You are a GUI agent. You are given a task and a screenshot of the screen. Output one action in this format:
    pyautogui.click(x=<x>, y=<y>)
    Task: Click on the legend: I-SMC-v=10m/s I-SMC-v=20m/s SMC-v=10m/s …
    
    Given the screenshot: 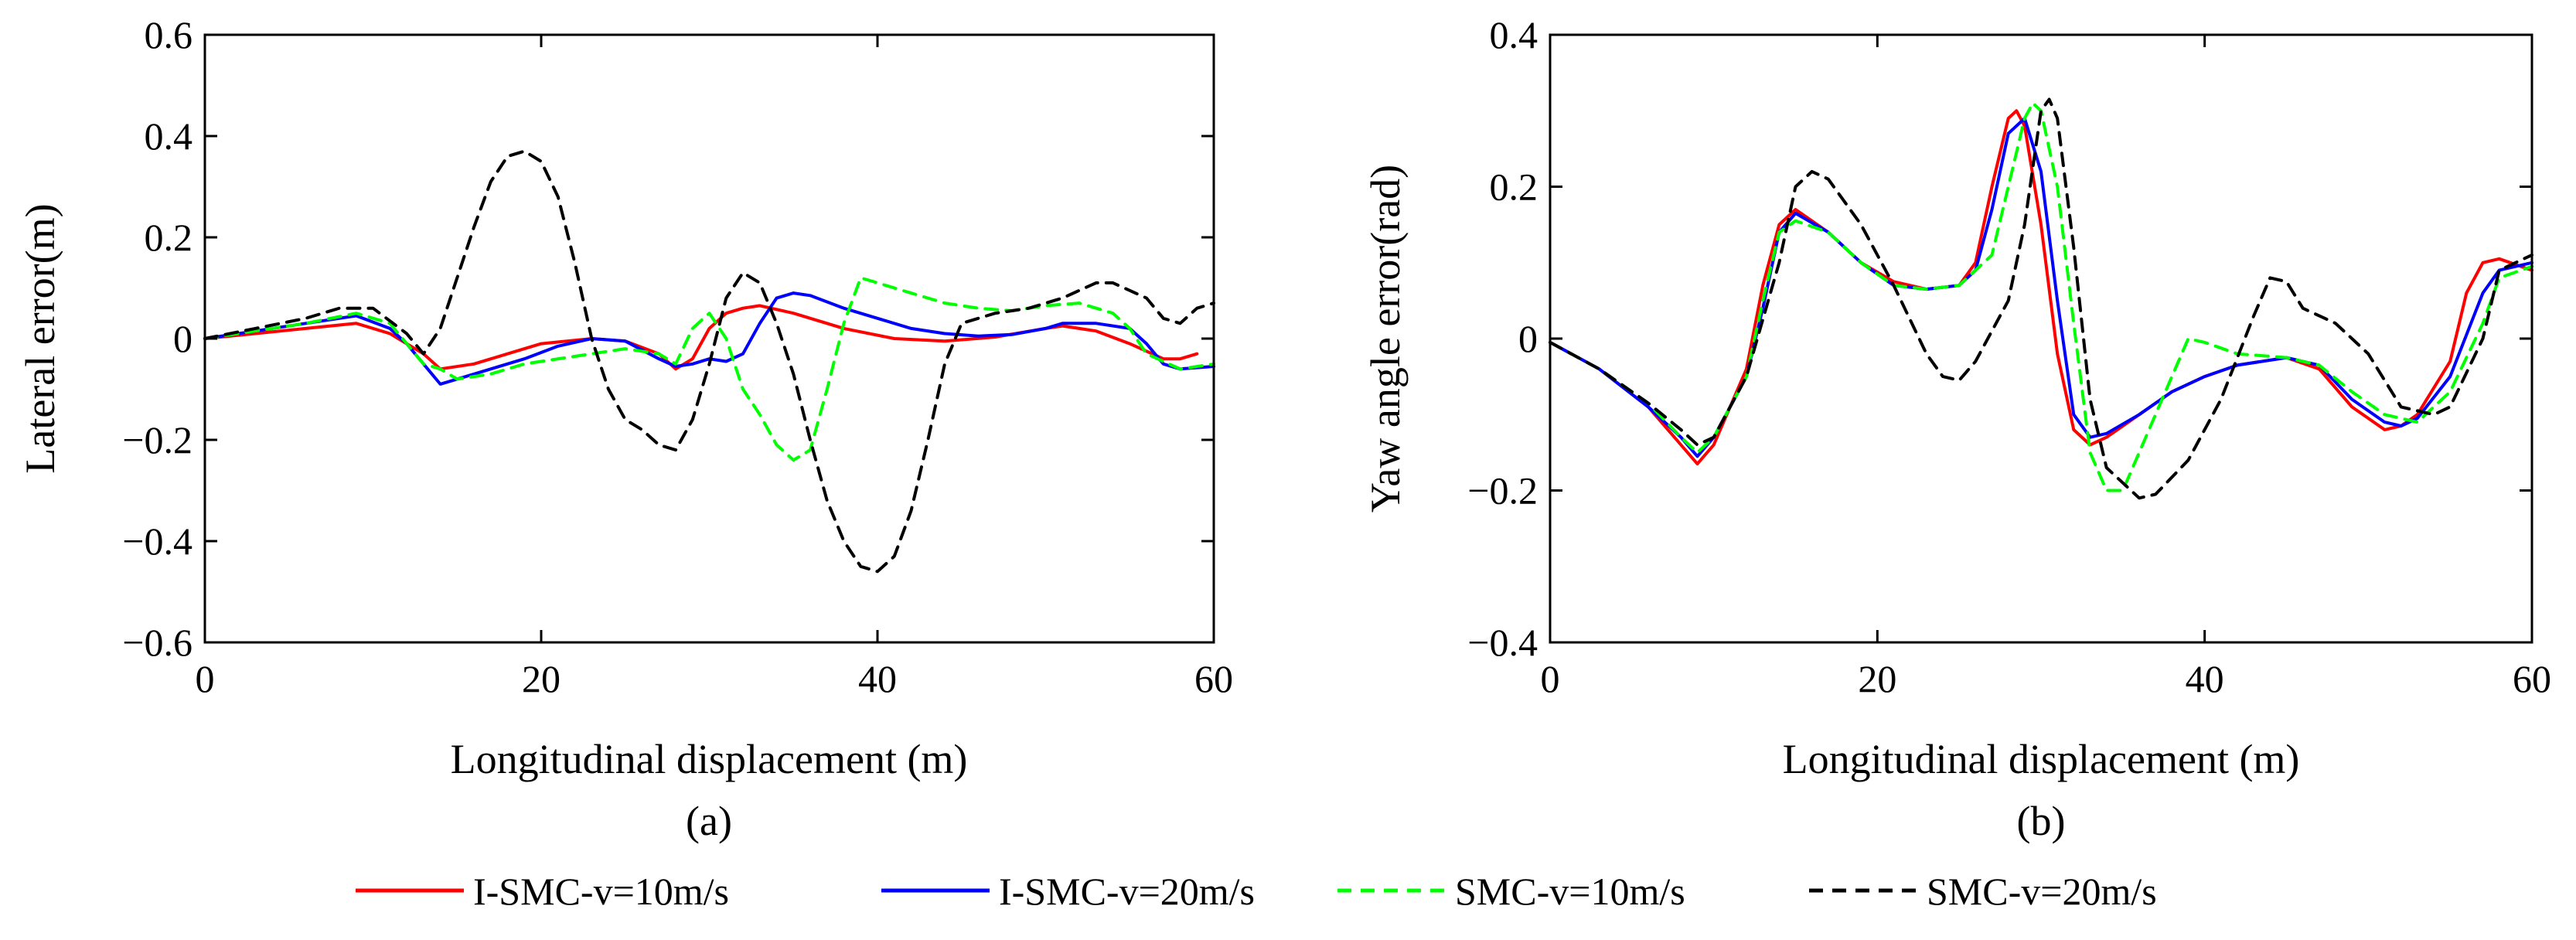 What is the action you would take?
    pyautogui.click(x=1256, y=892)
    